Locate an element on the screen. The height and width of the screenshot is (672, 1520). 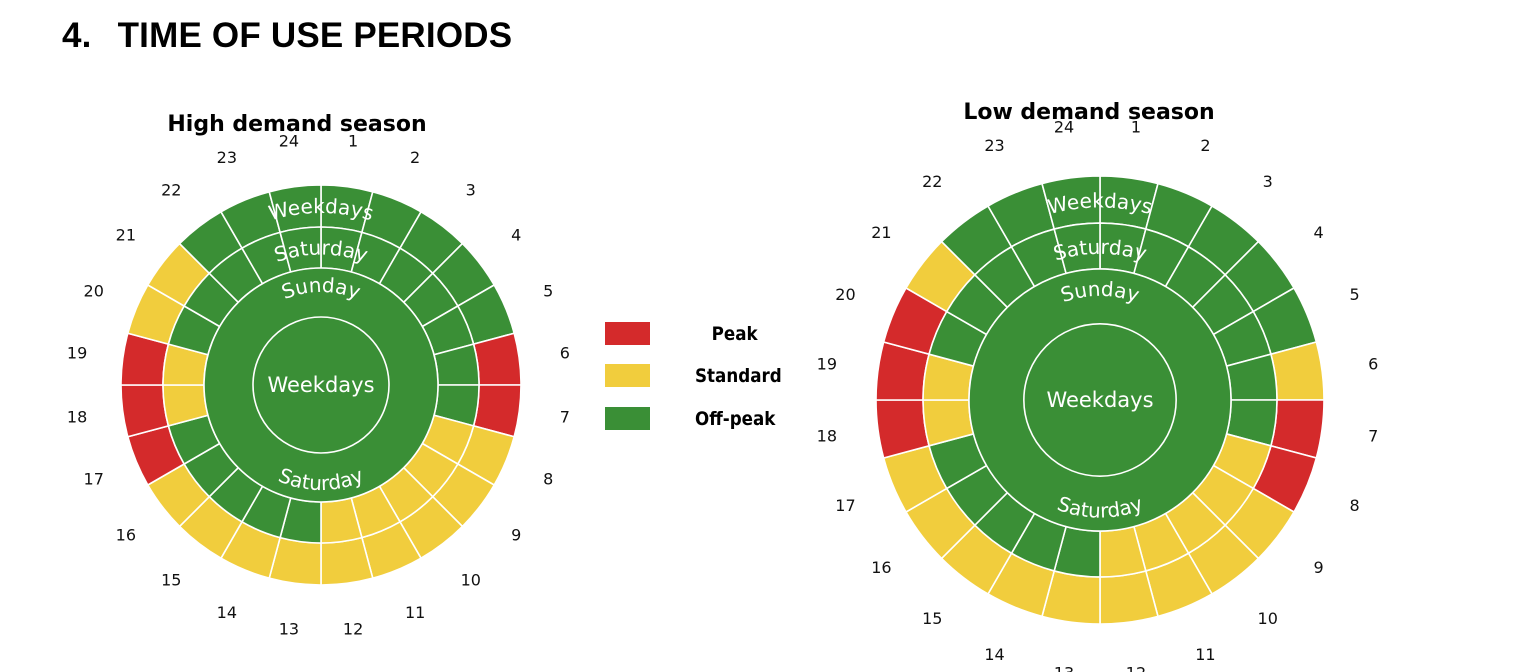
legend-swatch-offpeak is located at coordinates (627, 418).